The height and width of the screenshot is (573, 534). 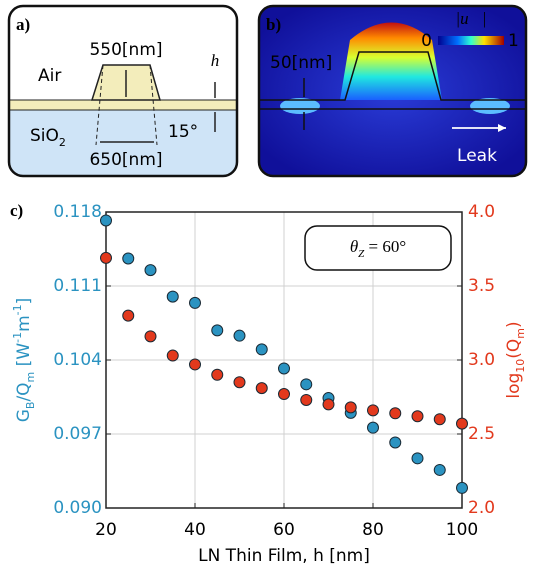 What do you see at coordinates (77, 508) in the screenshot?
I see `y-tick-label: 0.090` at bounding box center [77, 508].